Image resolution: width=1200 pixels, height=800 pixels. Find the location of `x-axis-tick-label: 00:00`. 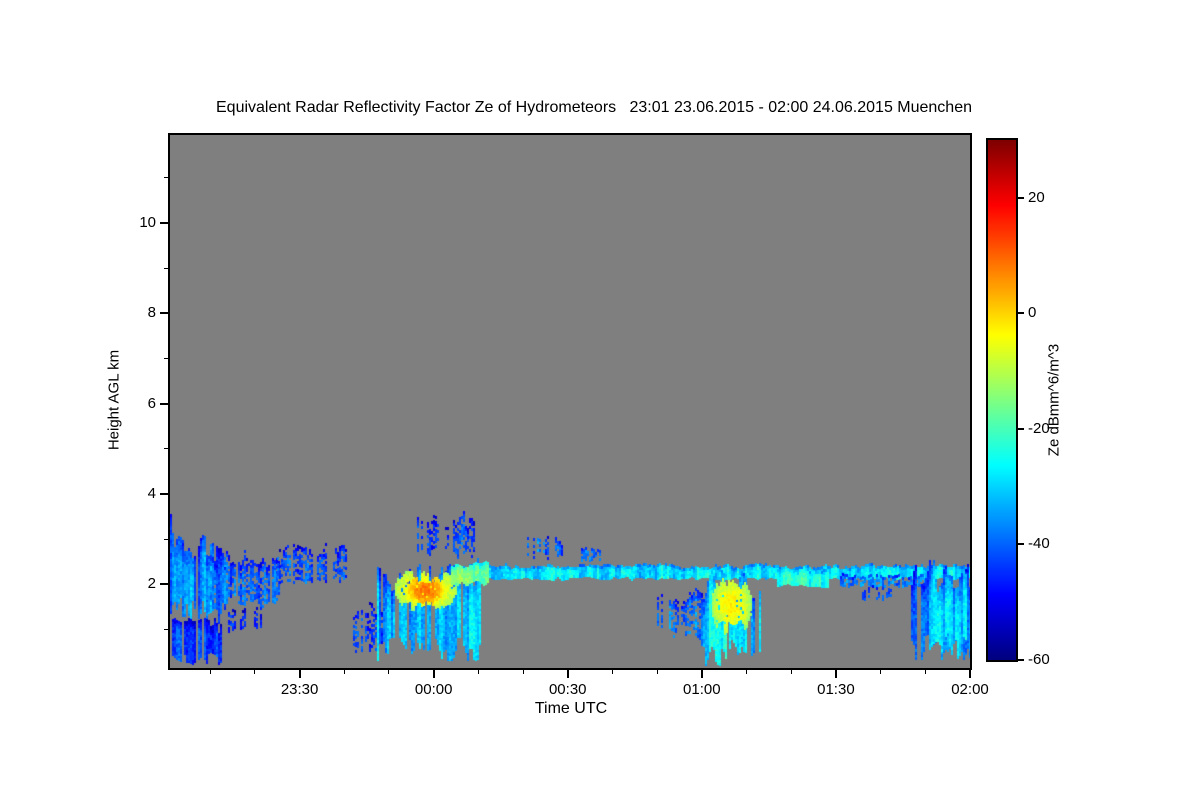

x-axis-tick-label: 00:00 is located at coordinates (433, 689).